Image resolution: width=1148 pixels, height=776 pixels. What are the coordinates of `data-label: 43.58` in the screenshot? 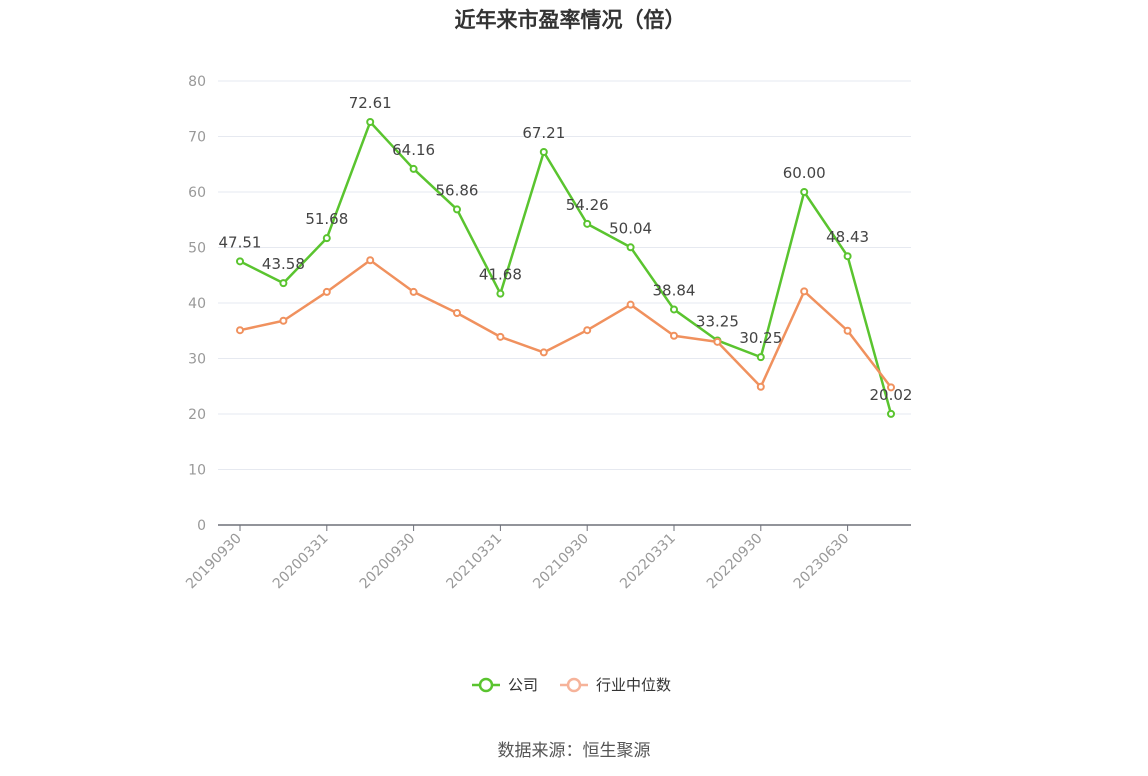 It's located at (283, 264).